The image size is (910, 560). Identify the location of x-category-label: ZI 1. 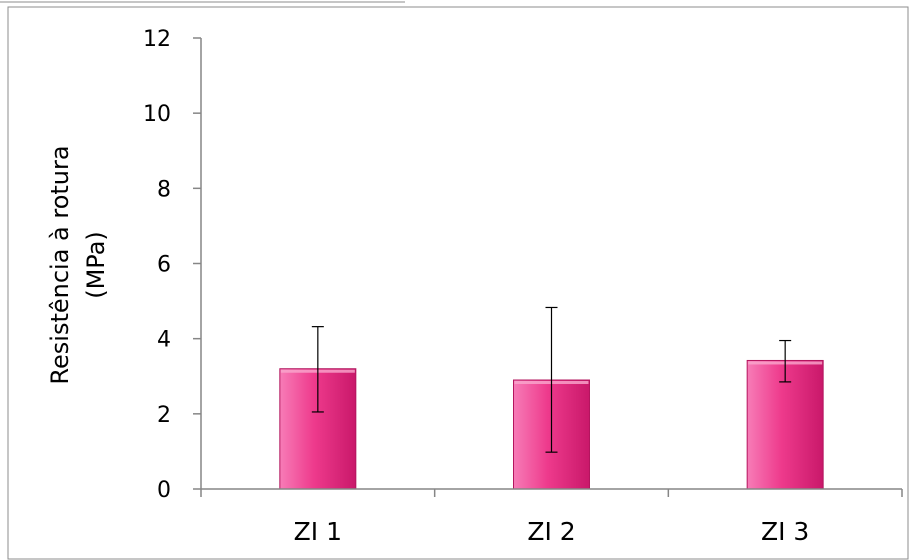
(318, 531).